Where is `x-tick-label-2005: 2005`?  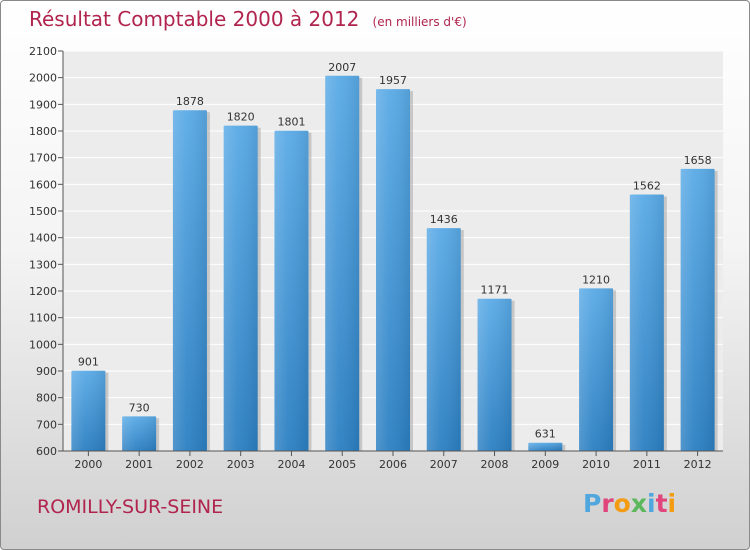 x-tick-label-2005: 2005 is located at coordinates (342, 464).